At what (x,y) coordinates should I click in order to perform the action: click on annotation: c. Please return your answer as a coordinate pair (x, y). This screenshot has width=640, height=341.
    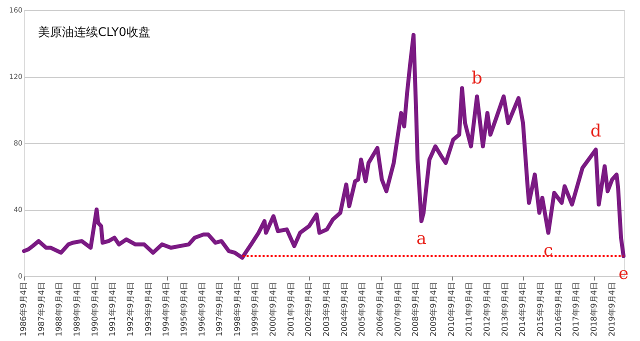
    Looking at the image, I should click on (549, 250).